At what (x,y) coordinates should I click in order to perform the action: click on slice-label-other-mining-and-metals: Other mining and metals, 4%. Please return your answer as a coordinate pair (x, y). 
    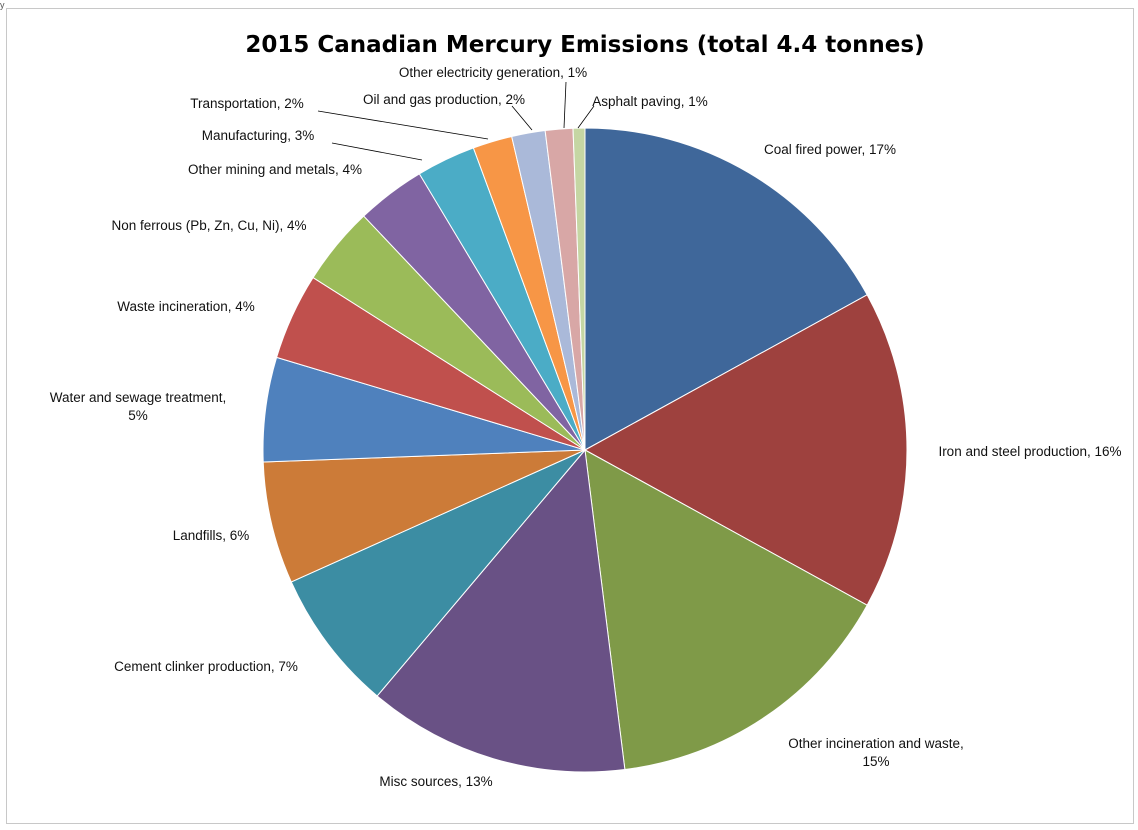
    Looking at the image, I should click on (275, 169).